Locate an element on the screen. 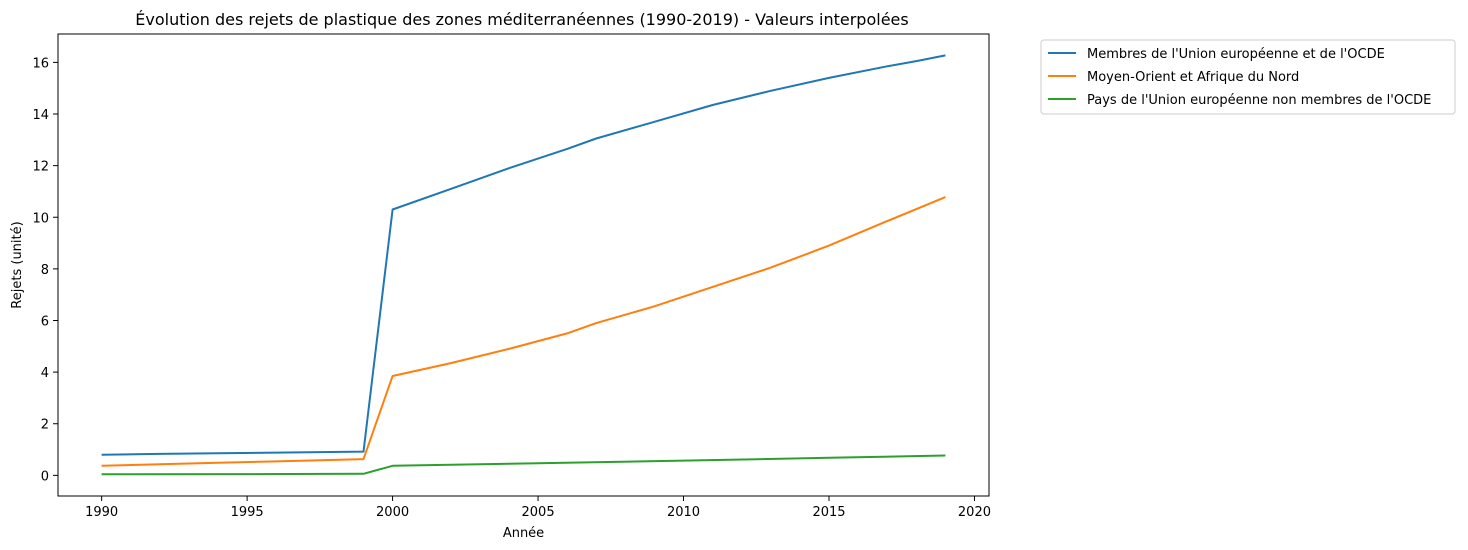 The image size is (1468, 550). x-tick-label: 2005 is located at coordinates (538, 512).